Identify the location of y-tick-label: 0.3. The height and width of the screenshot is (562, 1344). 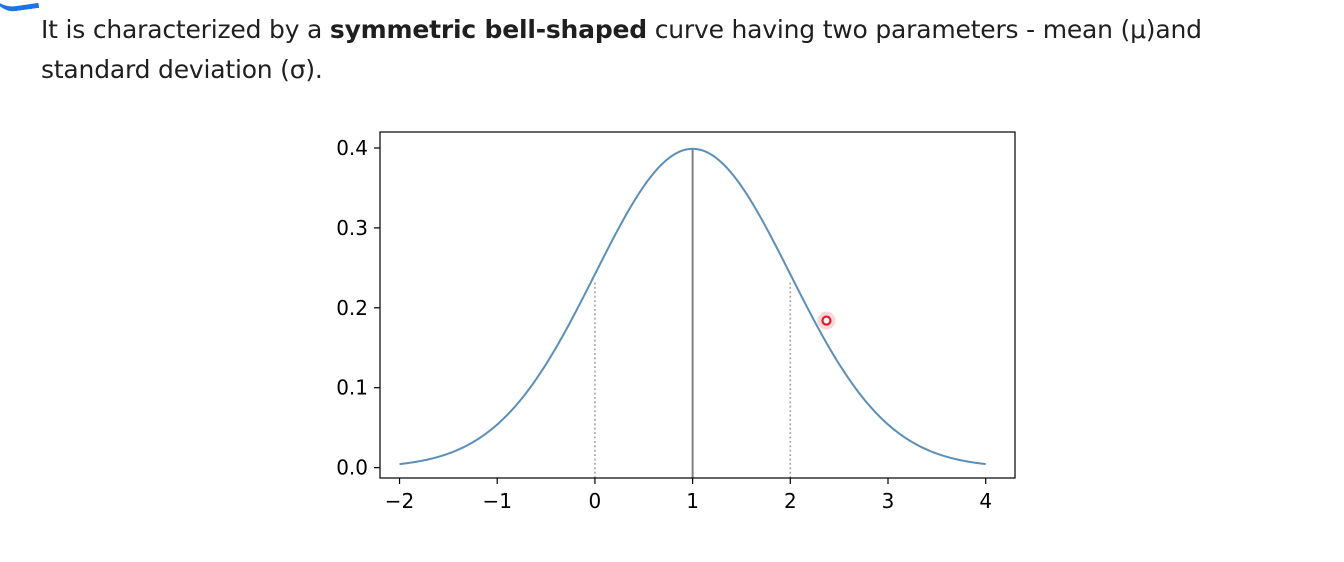
(352, 228).